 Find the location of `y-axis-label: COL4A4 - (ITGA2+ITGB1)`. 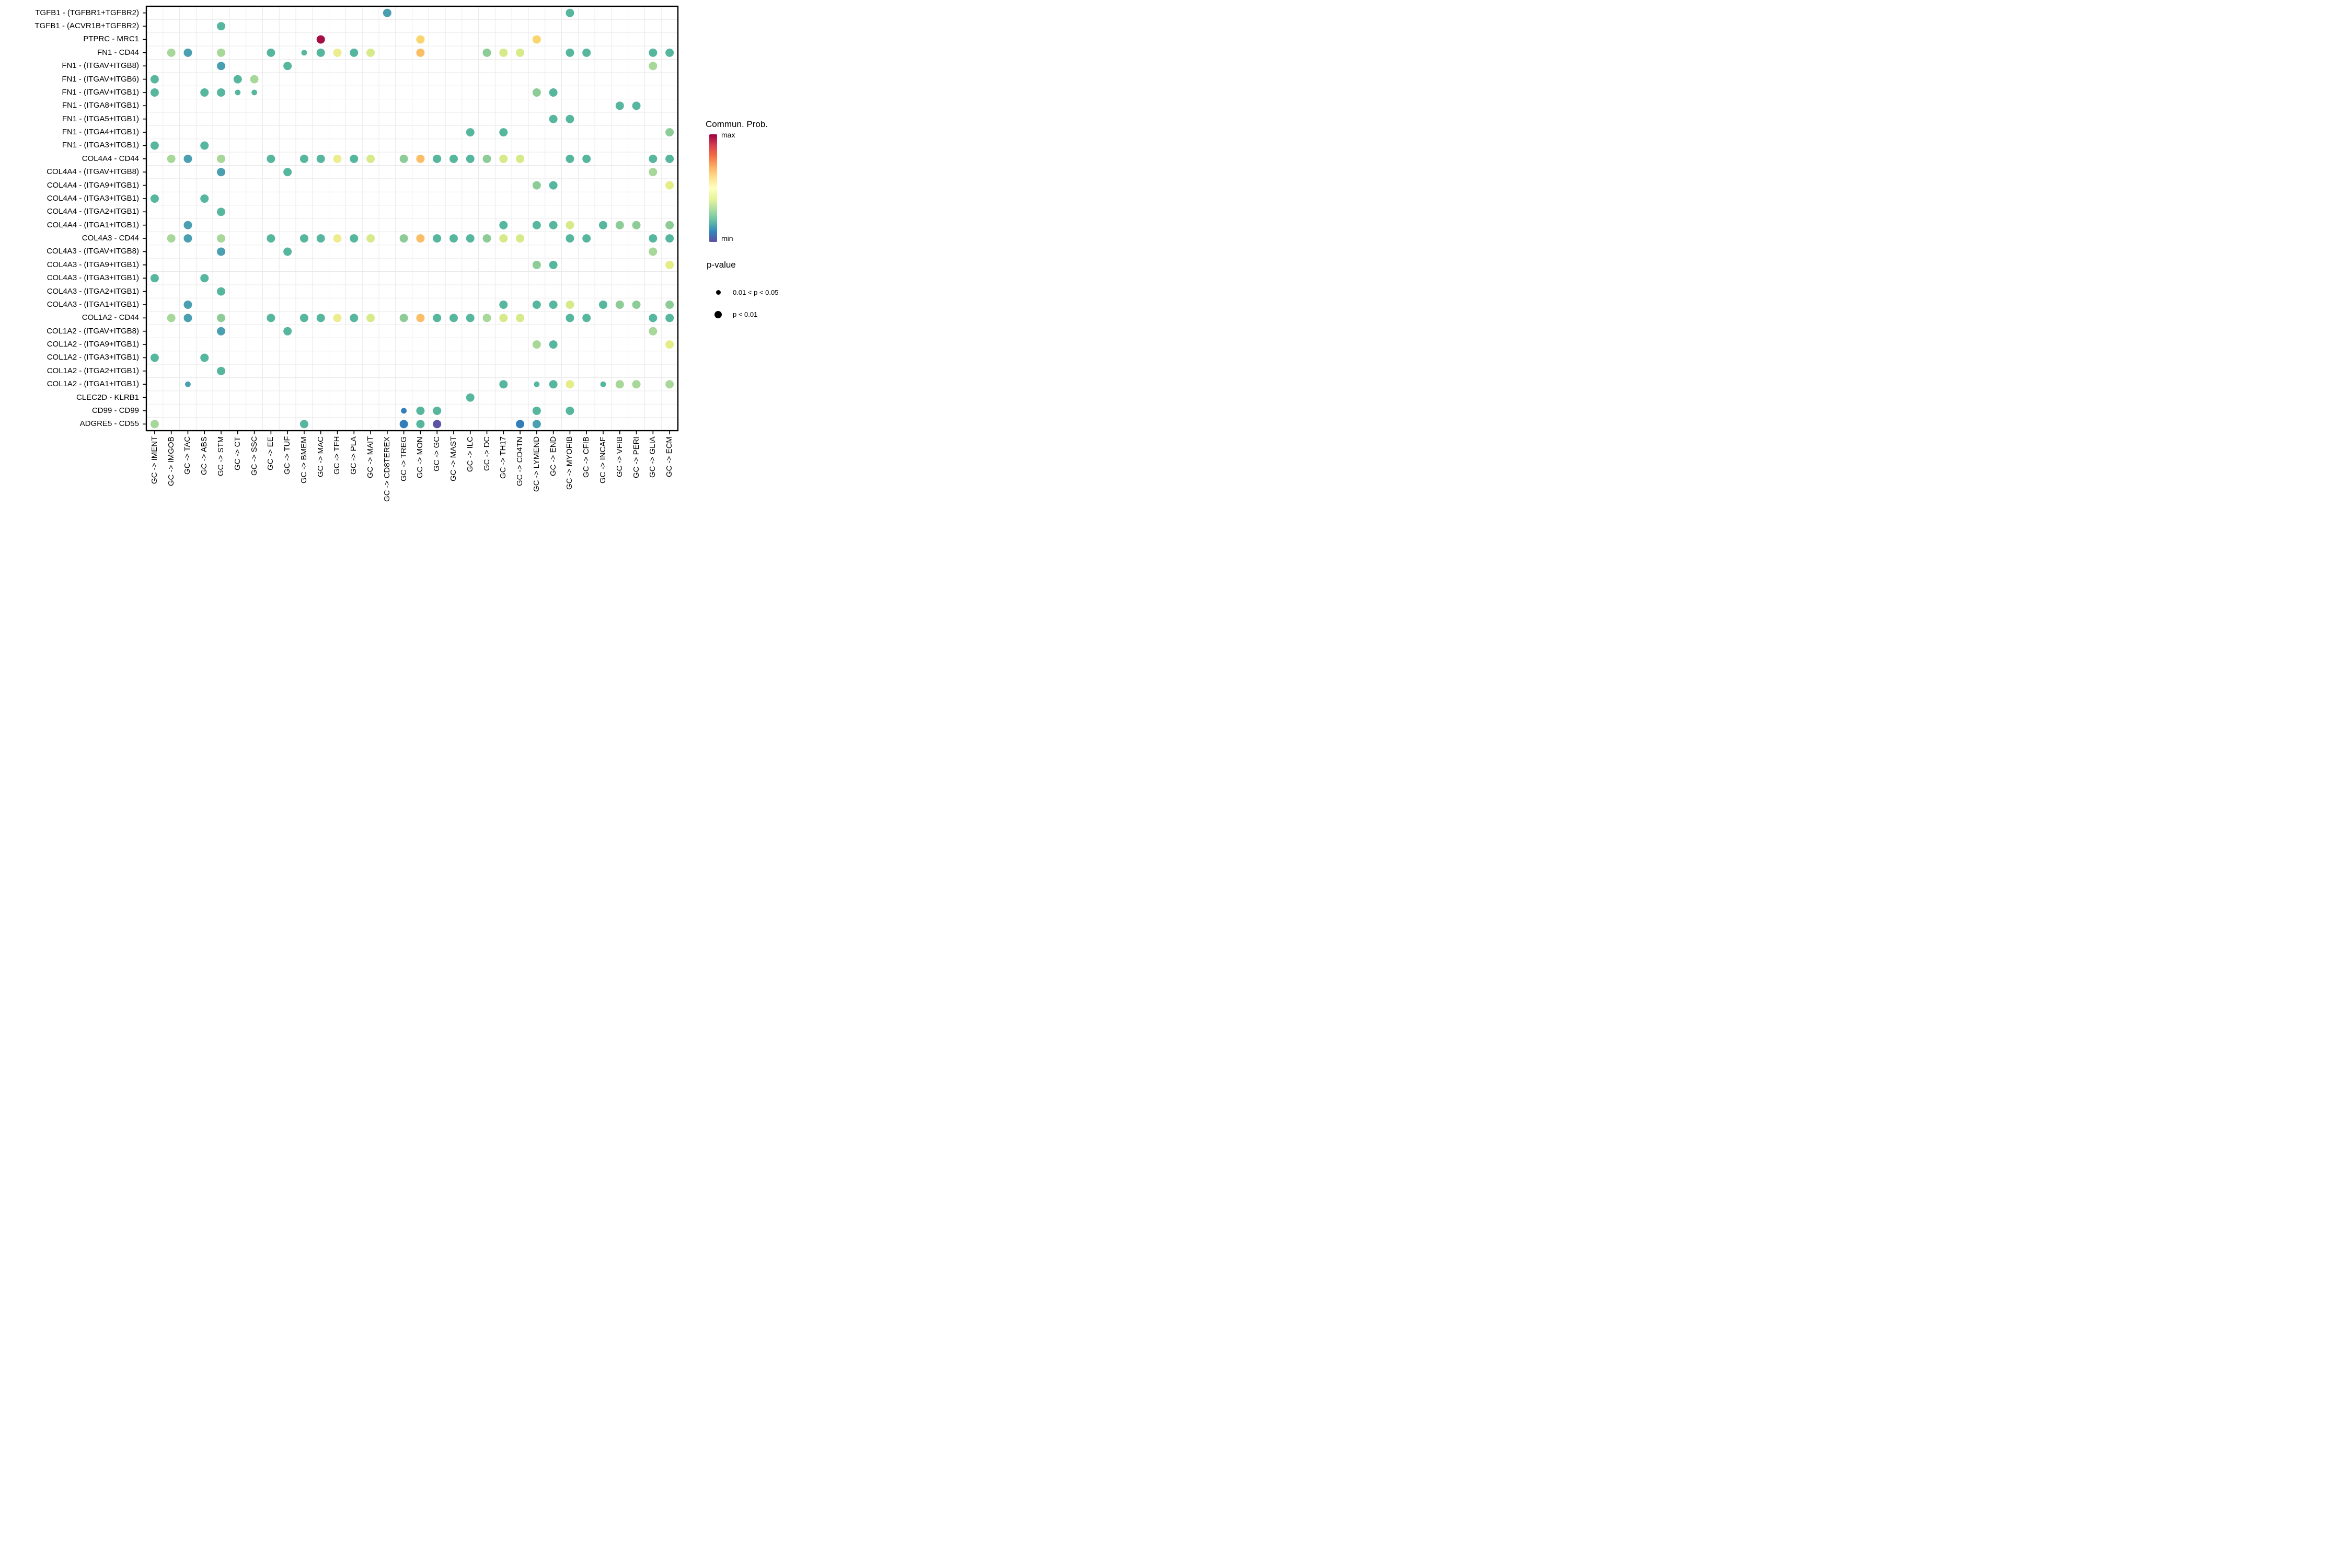

y-axis-label: COL4A4 - (ITGA2+ITGB1) is located at coordinates (93, 211).